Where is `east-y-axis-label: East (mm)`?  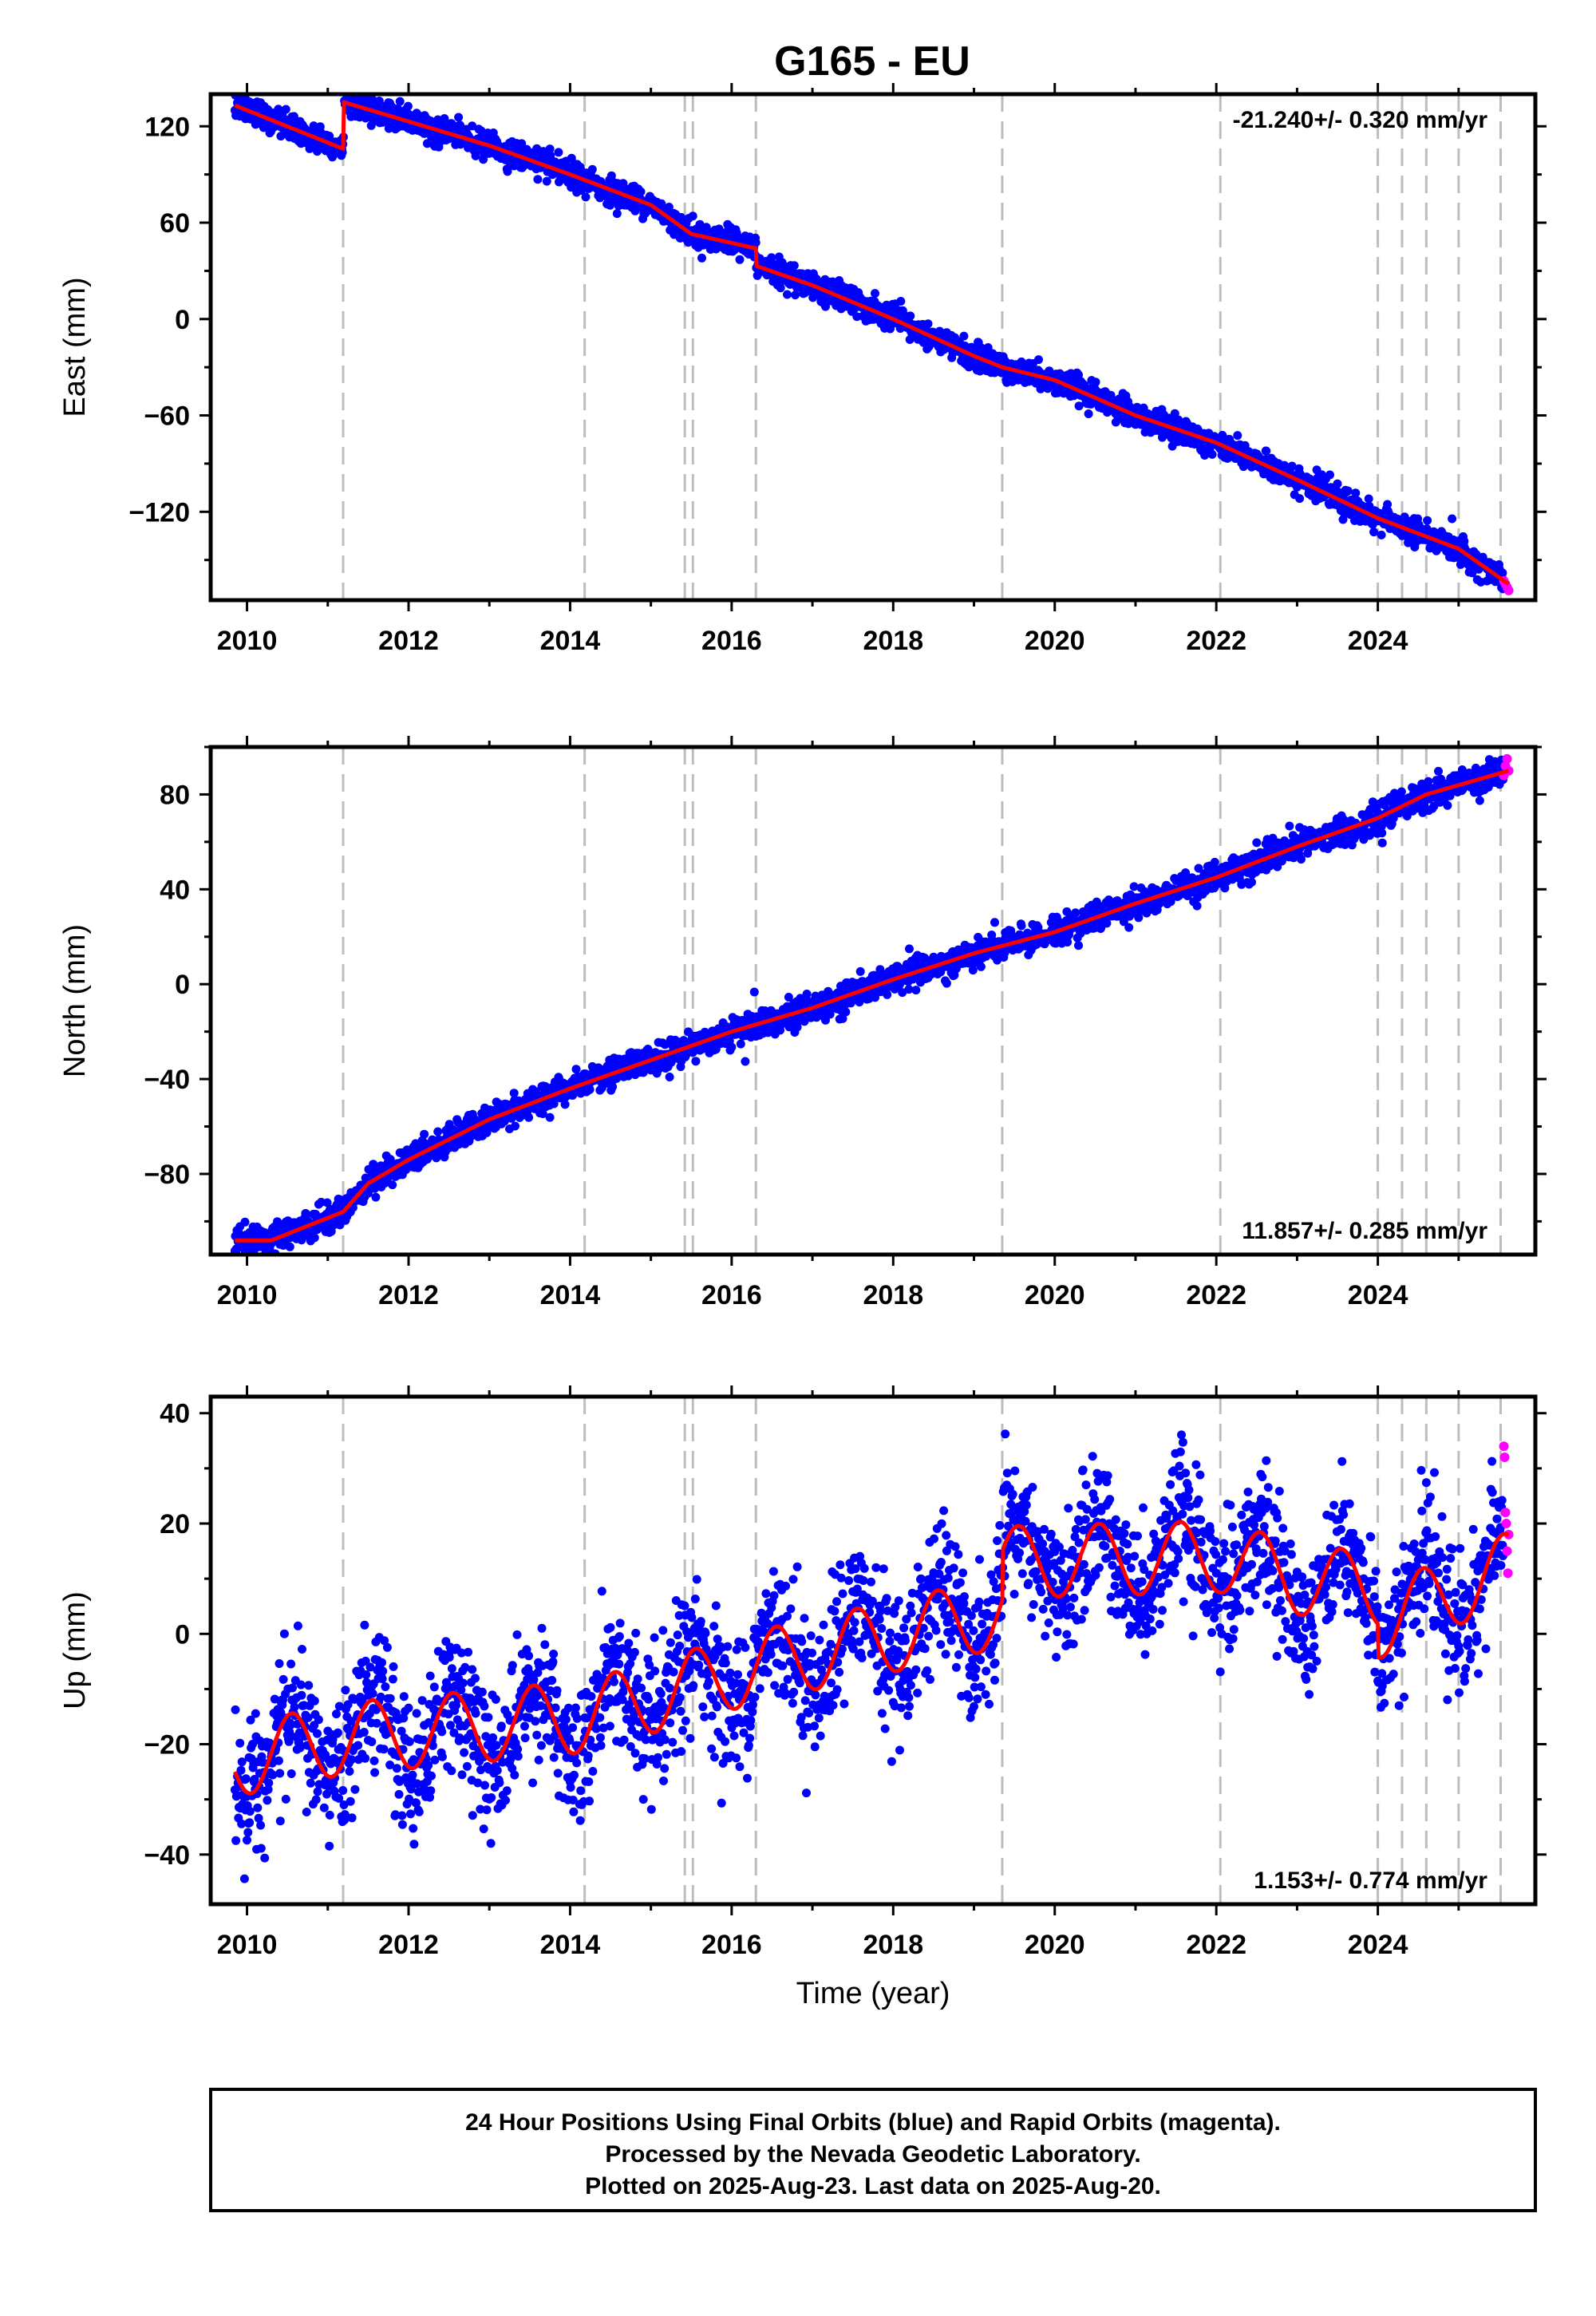
east-y-axis-label: East (mm) is located at coordinates (75, 347).